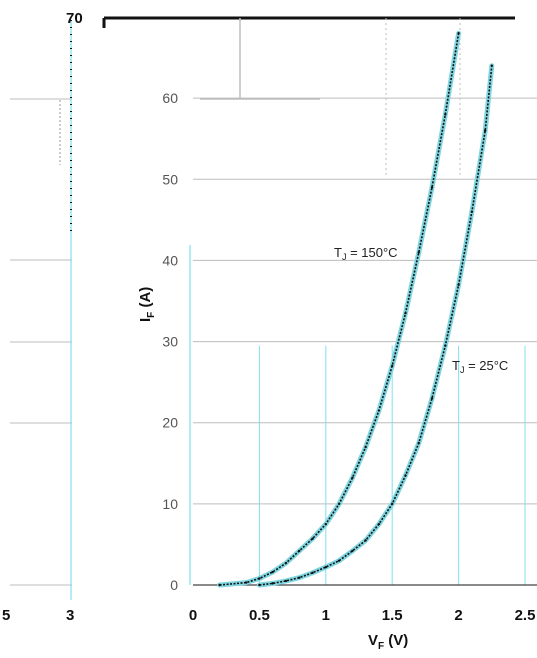 This screenshot has height=658, width=537. I want to click on y-tick-label: 50, so click(170, 179).